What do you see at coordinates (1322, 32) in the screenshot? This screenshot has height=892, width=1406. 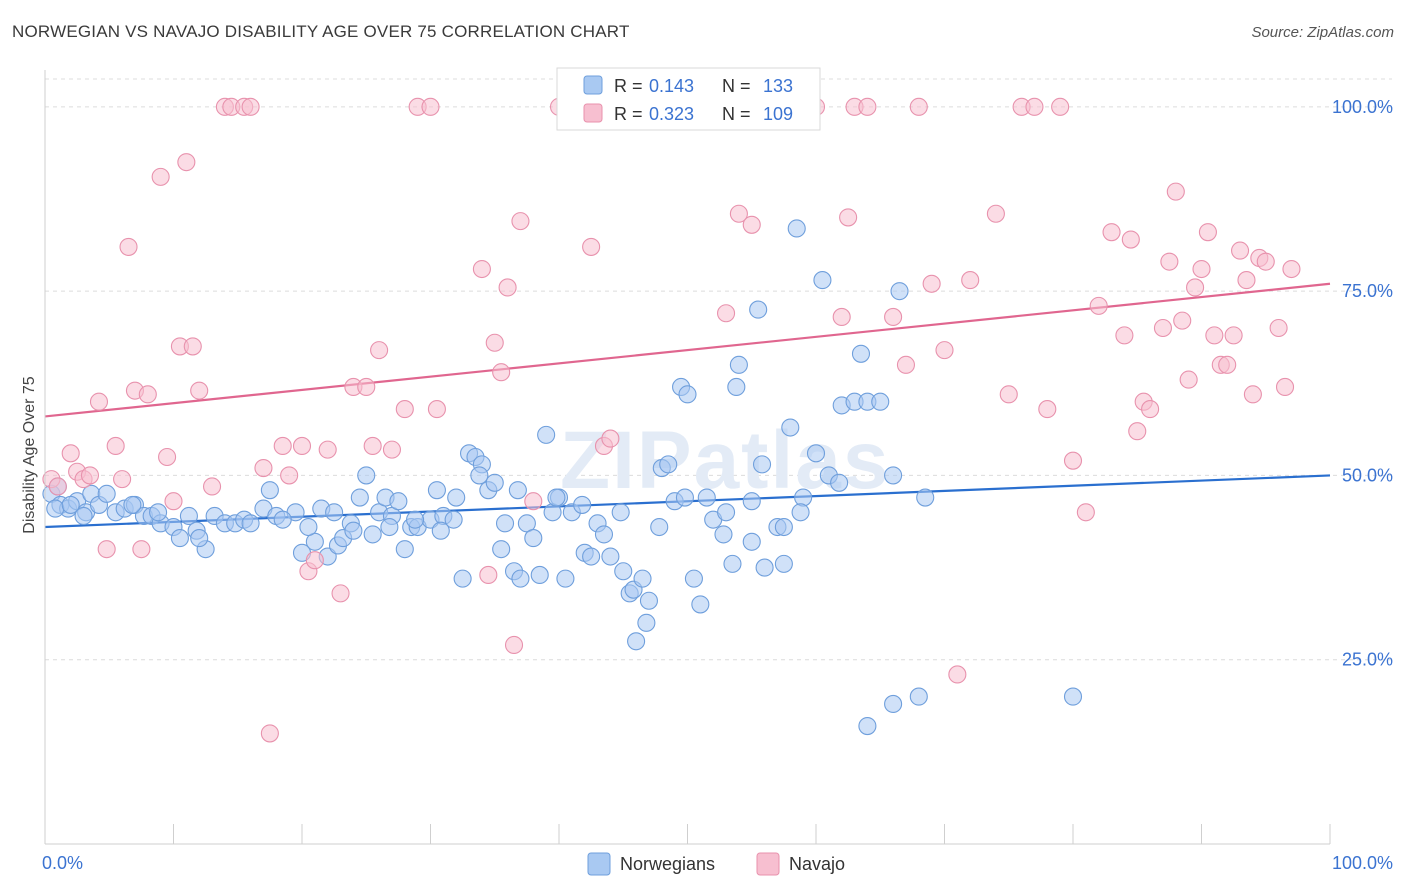 I see `source-credit: Source: ZipAtlas.com` at bounding box center [1322, 32].